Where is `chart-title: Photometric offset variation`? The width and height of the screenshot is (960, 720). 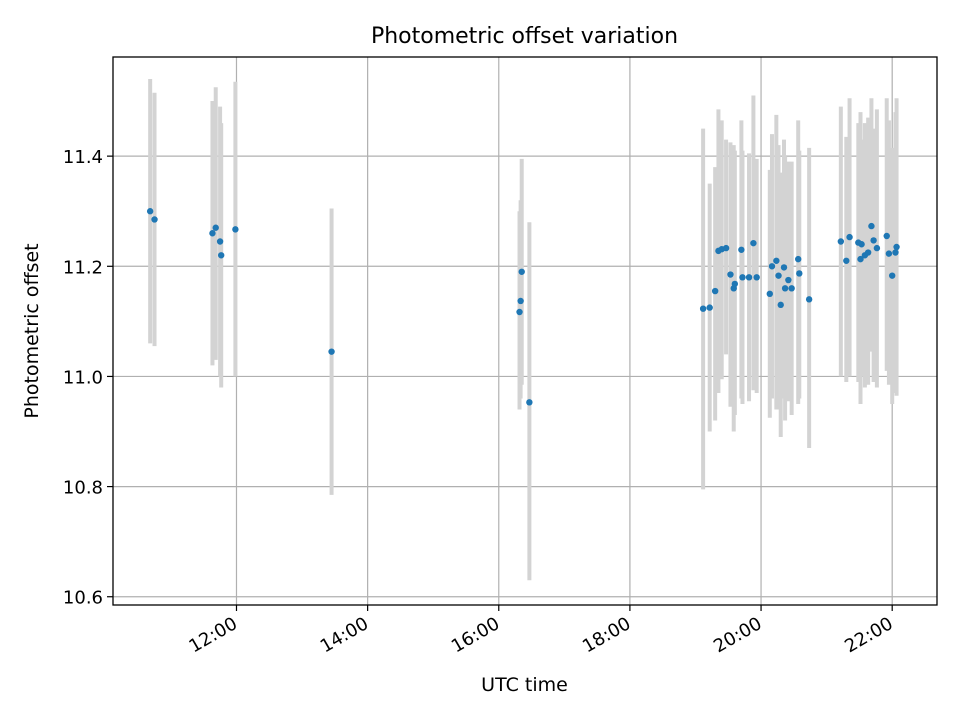 chart-title: Photometric offset variation is located at coordinates (524, 36).